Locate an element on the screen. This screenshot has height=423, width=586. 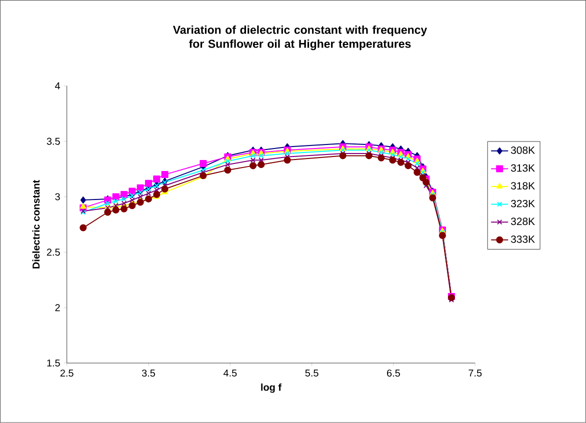
y-tick-label: 2.5 is located at coordinates (53, 252).